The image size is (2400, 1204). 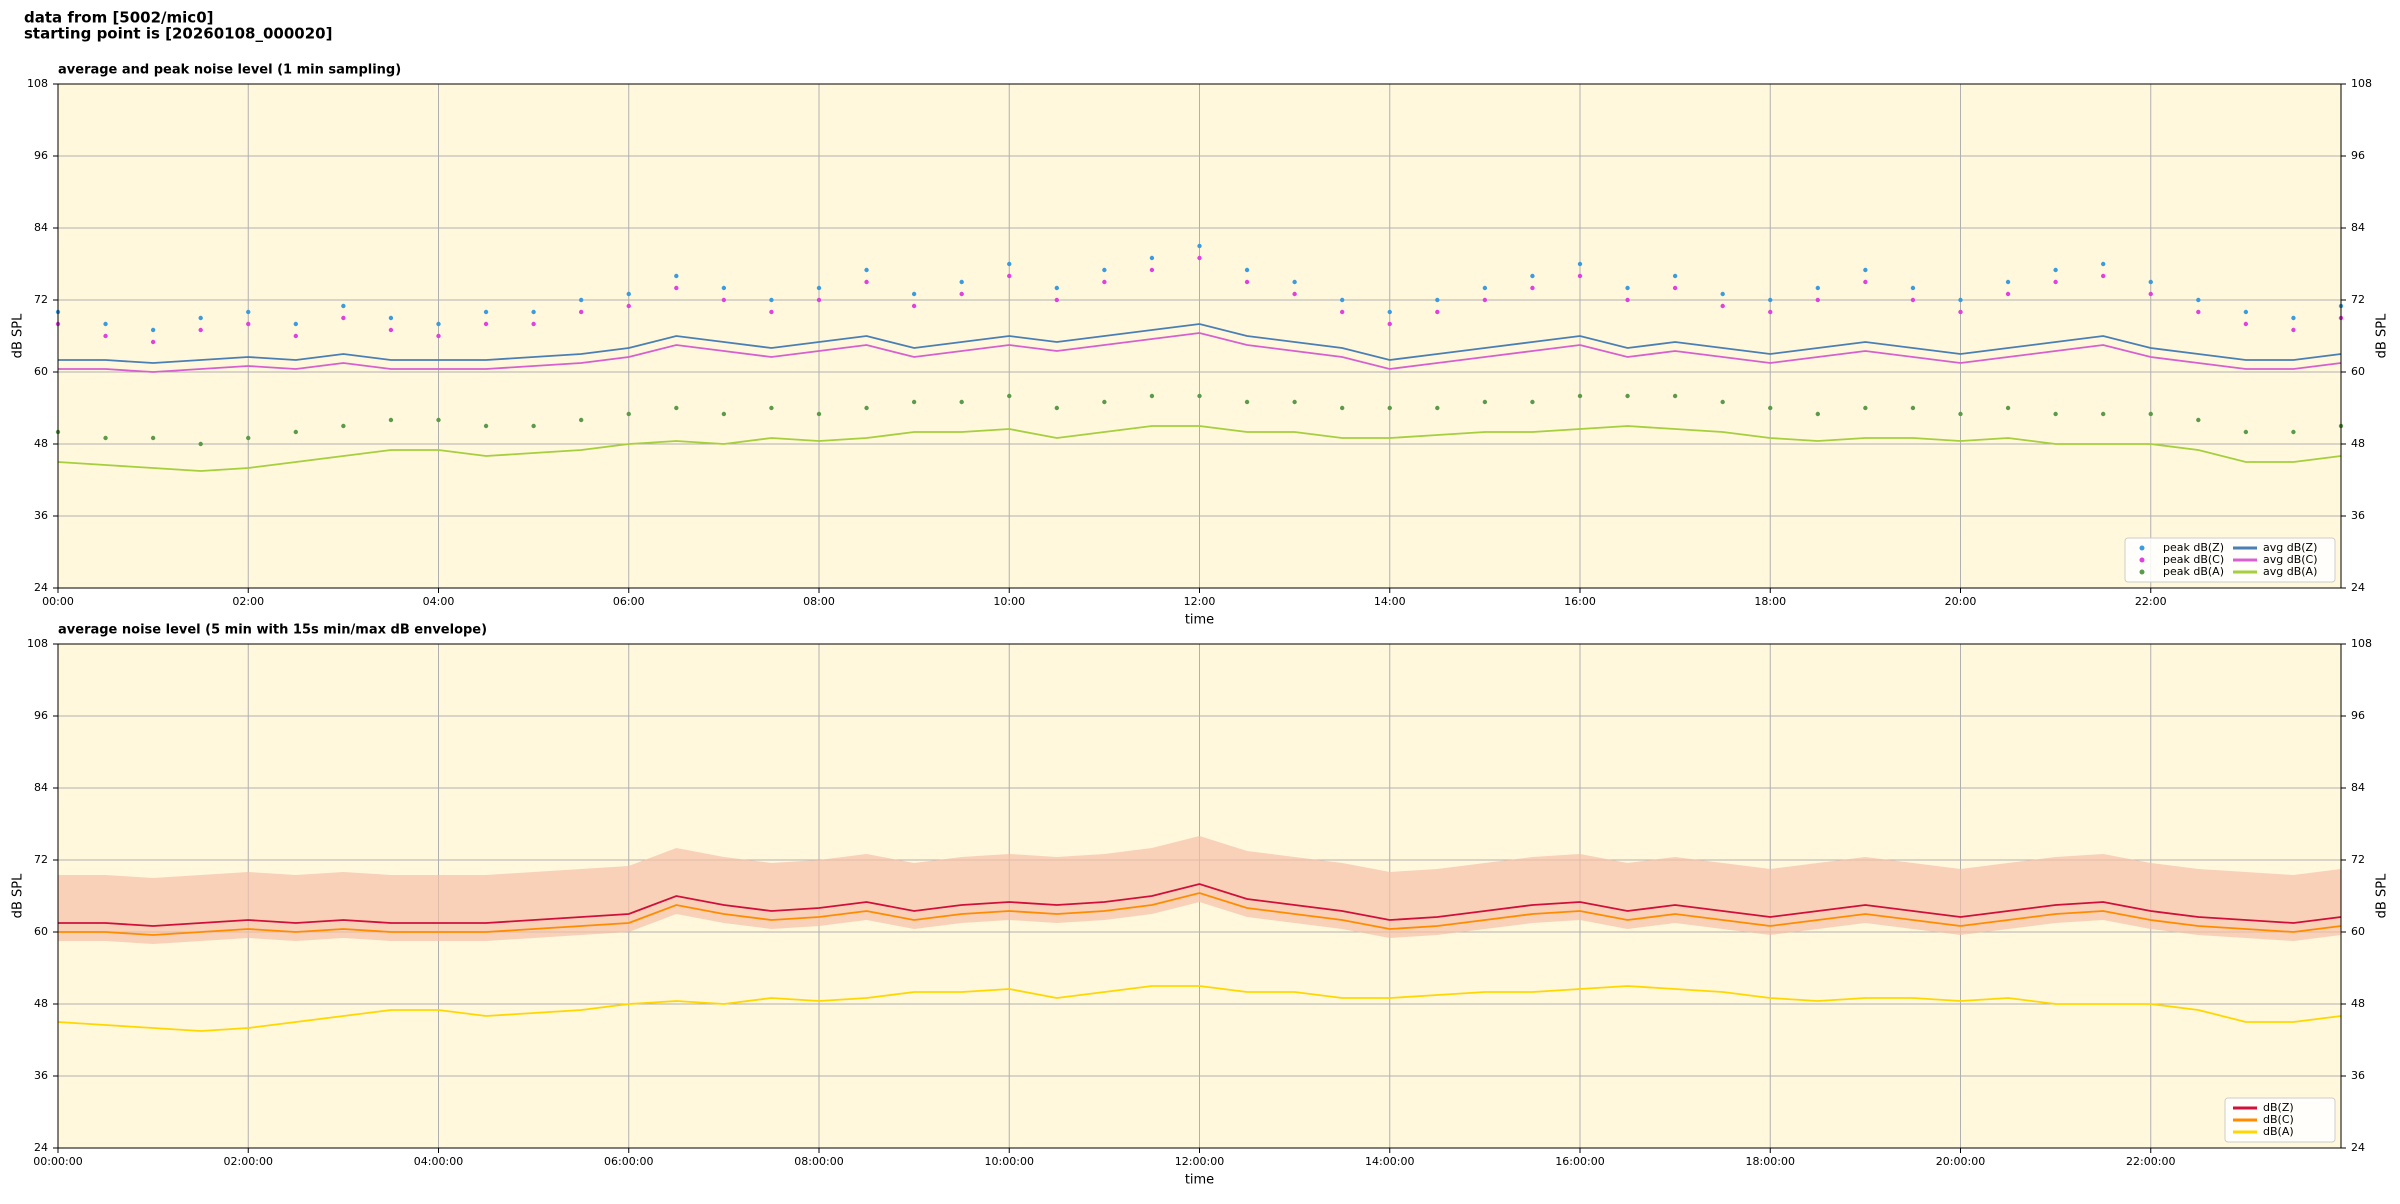 I want to click on x-tick-label: 10:00, so click(x=1009, y=601).